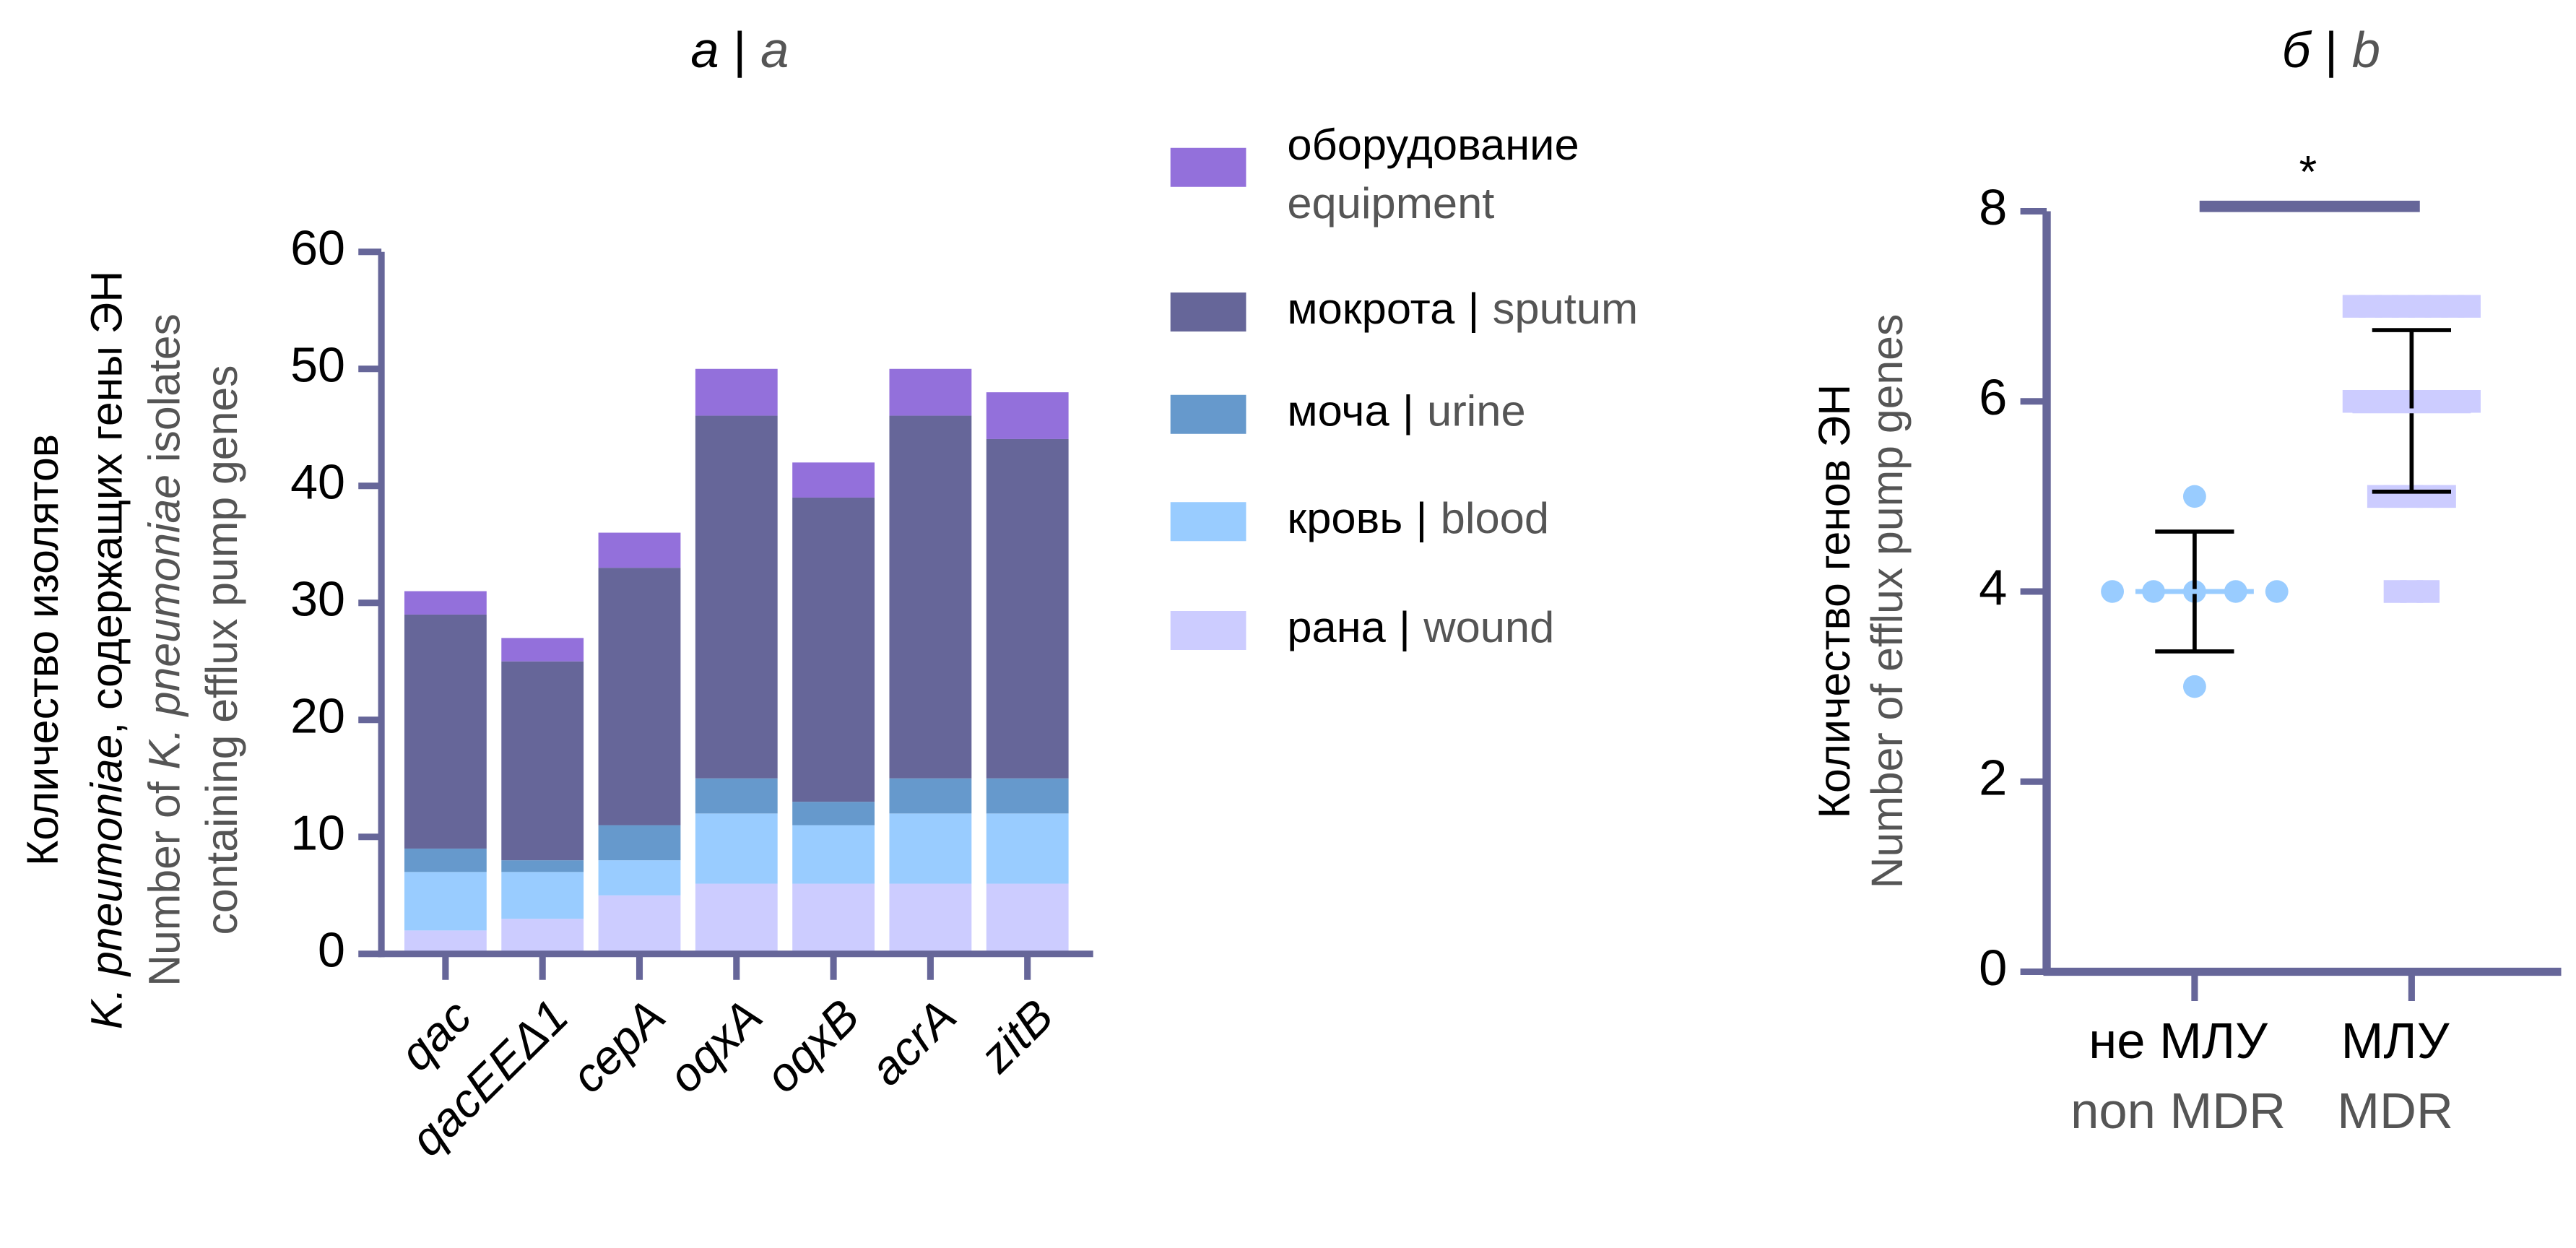  I want to click on chart-title: а | a, so click(739, 49).